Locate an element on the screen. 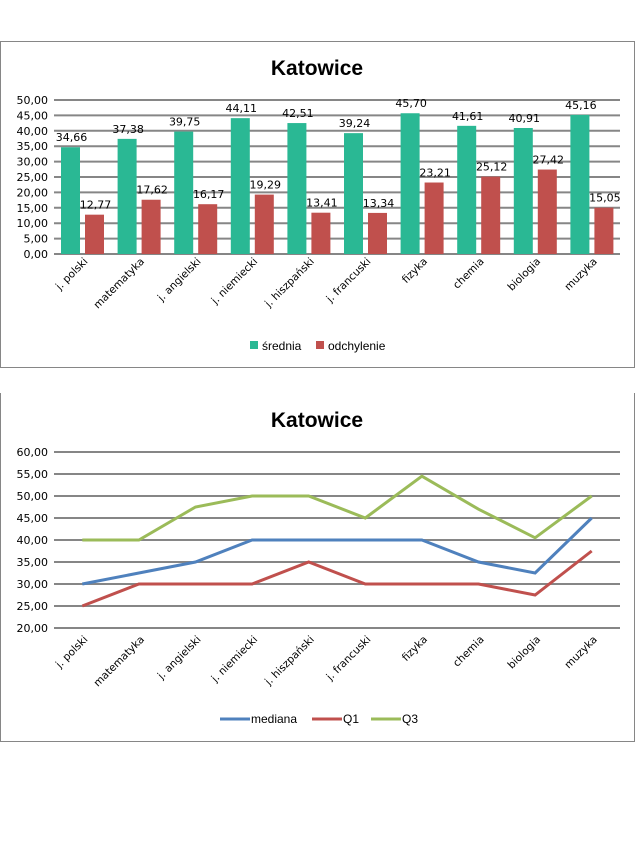 This screenshot has width=636, height=841. bar-odchylenie-j-francuski is located at coordinates (377, 233).